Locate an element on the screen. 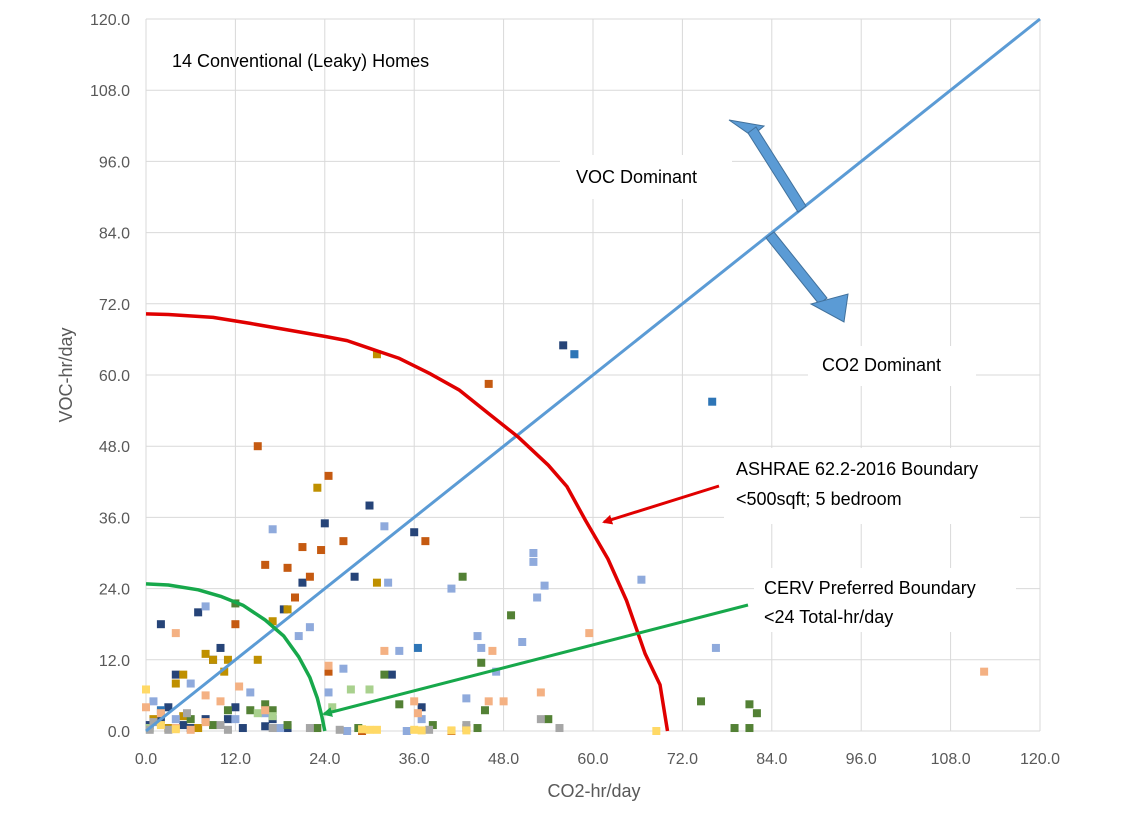 The width and height of the screenshot is (1136, 824). arrow-head-down is located at coordinates (829, 308).